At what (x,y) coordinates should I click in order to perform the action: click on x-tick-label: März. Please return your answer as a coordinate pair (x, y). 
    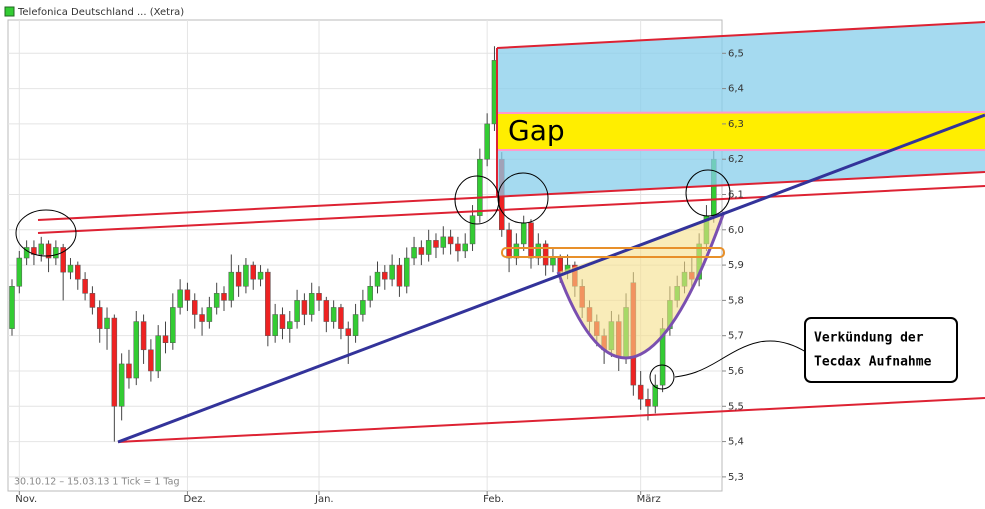
    Looking at the image, I should click on (649, 499).